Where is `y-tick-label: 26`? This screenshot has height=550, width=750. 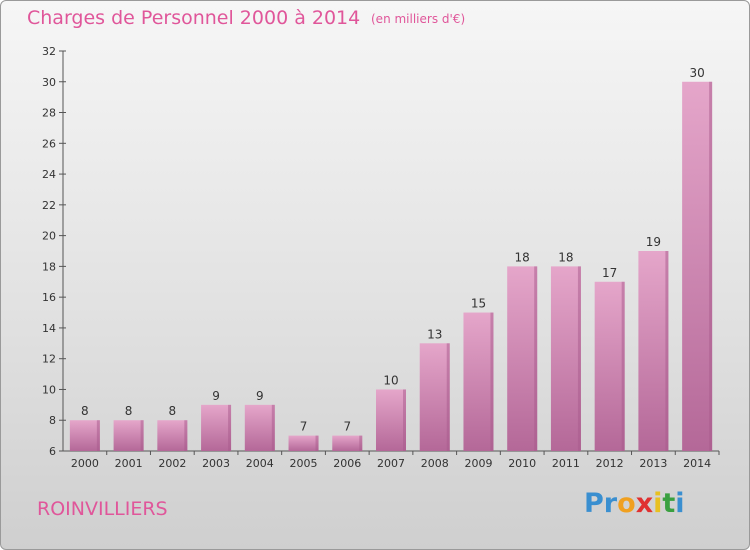
y-tick-label: 26 is located at coordinates (49, 143).